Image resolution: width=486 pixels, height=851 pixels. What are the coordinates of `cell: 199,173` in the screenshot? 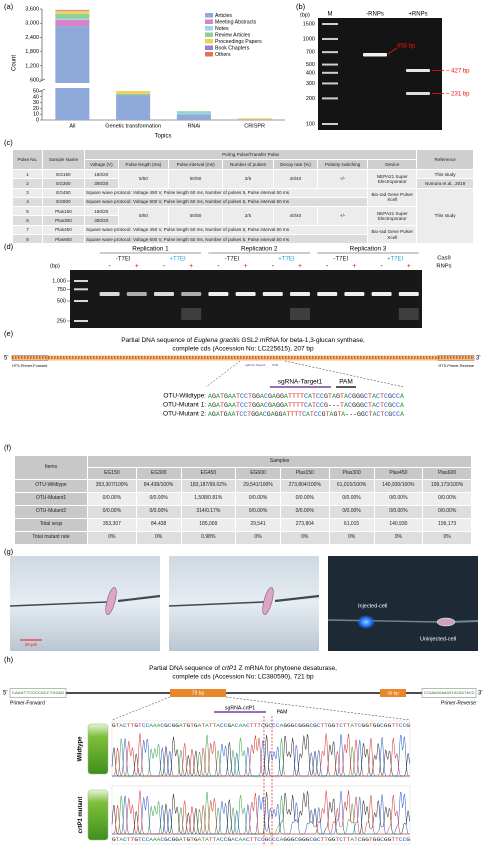 It's located at (447, 525).